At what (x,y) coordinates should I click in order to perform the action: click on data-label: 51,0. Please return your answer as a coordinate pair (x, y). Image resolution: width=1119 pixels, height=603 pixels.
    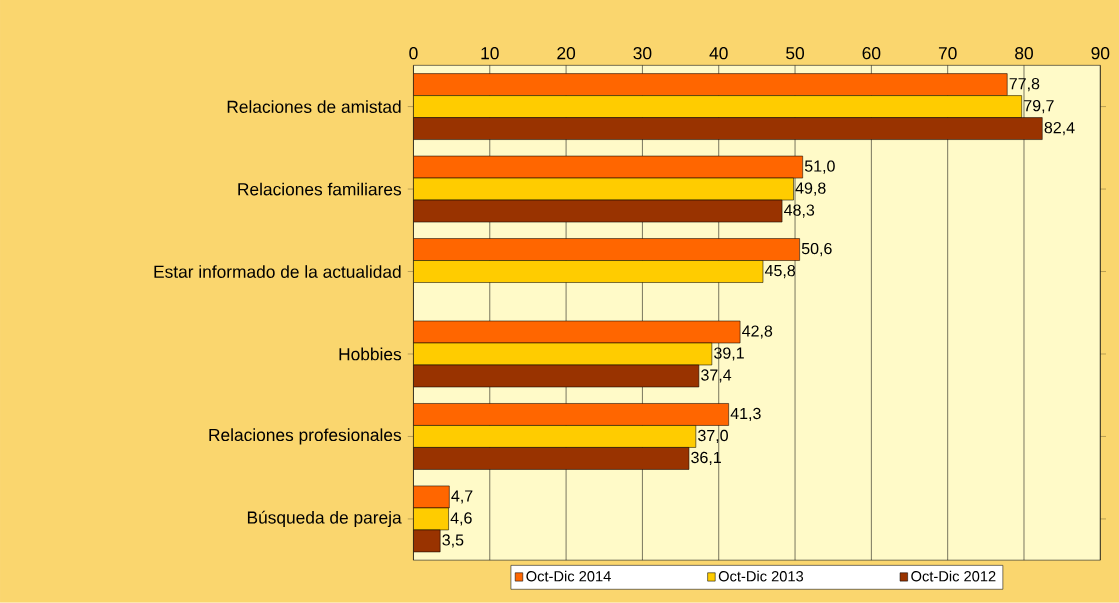
    Looking at the image, I should click on (819, 167).